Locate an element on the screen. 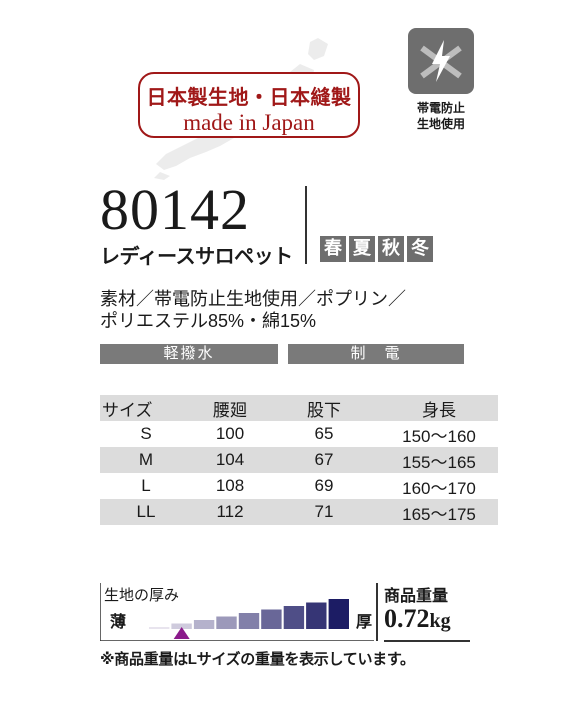 The width and height of the screenshot is (587, 702). season-autumn: 秋 is located at coordinates (391, 249).